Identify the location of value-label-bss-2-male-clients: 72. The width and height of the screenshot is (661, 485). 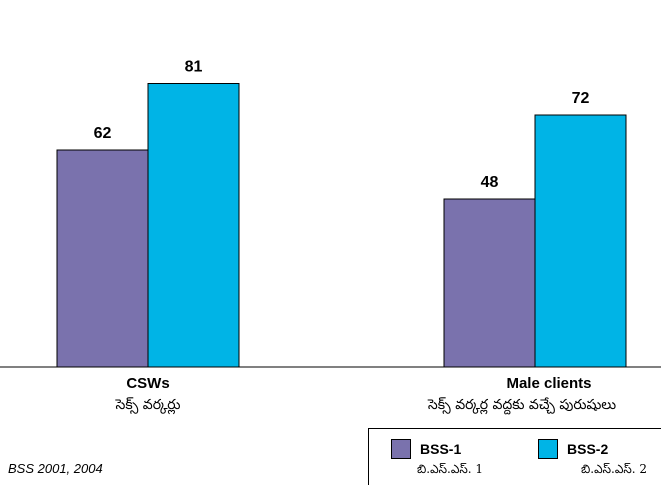
(581, 98).